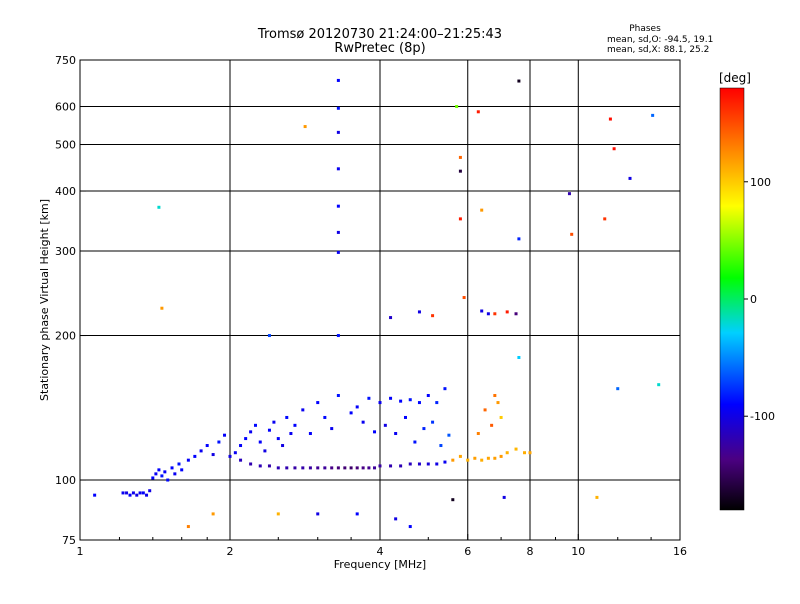 The height and width of the screenshot is (604, 800). What do you see at coordinates (65, 191) in the screenshot?
I see `y-tick-label: 400` at bounding box center [65, 191].